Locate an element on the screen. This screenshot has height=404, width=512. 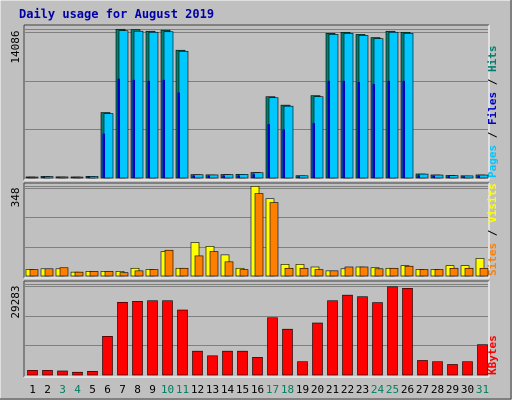
series-axis-label-part: KBytes is located at coordinates (492, 355).